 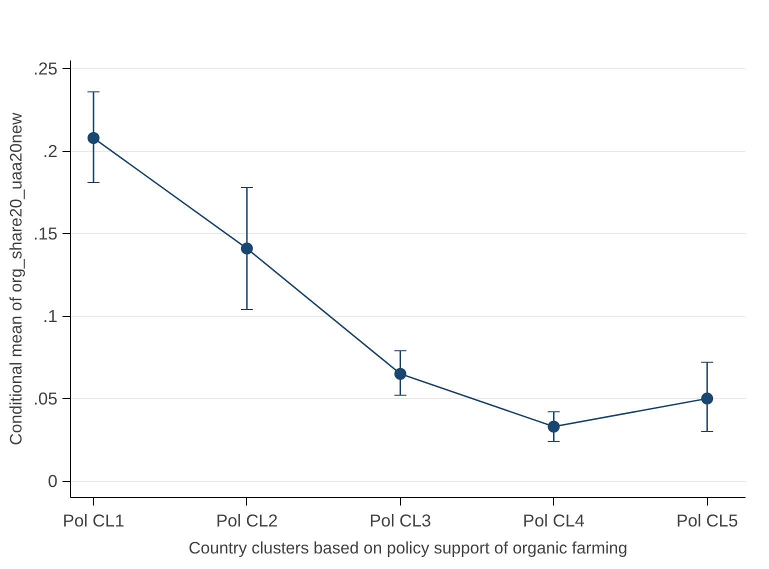 What do you see at coordinates (45, 398) in the screenshot?
I see `y-tick-label: .05` at bounding box center [45, 398].